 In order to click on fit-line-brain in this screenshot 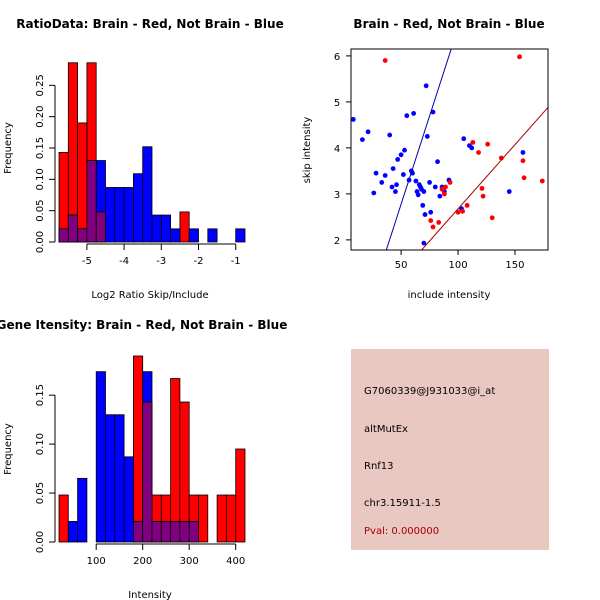, I will do `click(484, 178)`.